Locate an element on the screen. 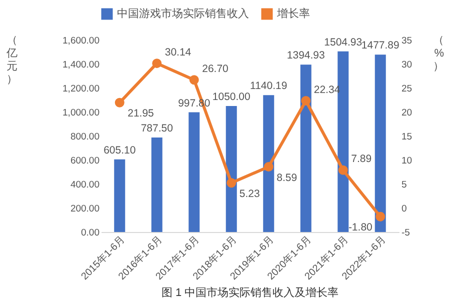  y2-tick-label: 15 is located at coordinates (407, 137).